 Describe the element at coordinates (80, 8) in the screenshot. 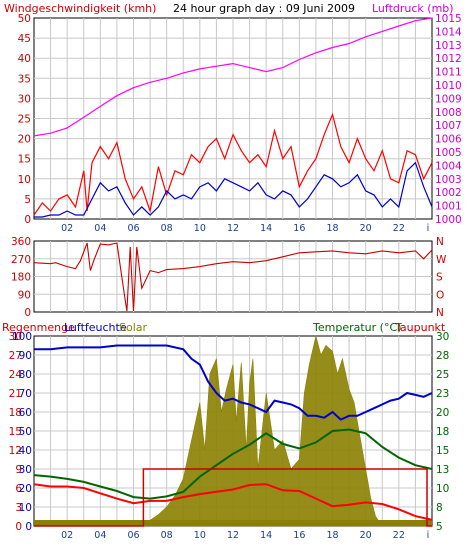

I see `title-wind: Windgeschwindigkeit (kmh)` at that location.